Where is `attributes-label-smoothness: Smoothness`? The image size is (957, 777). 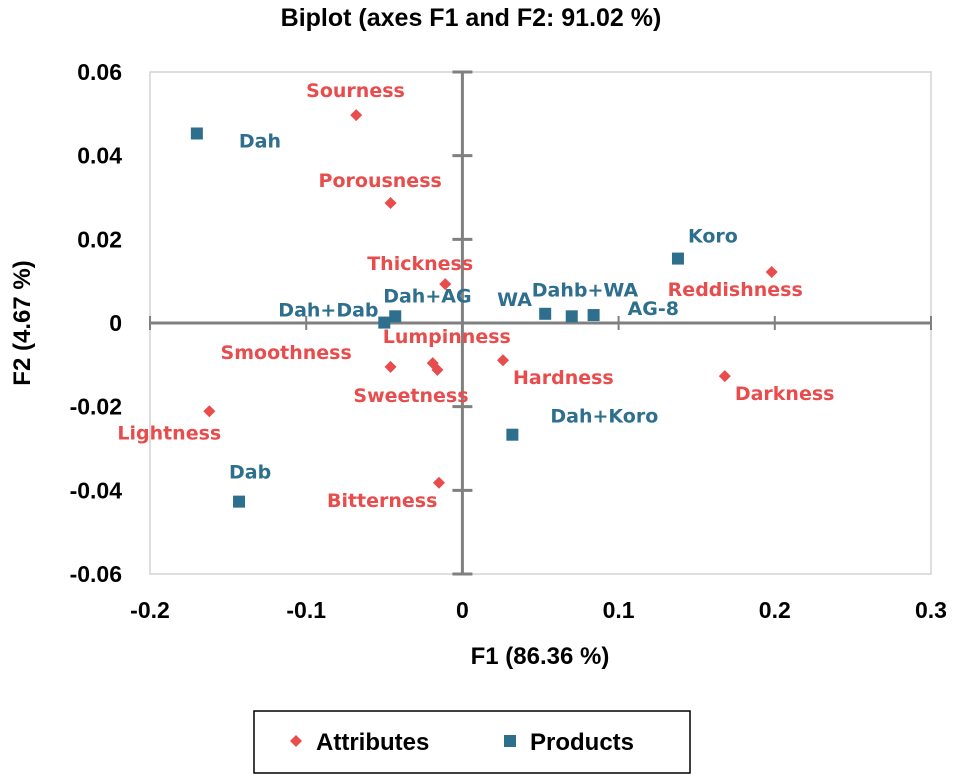
attributes-label-smoothness: Smoothness is located at coordinates (286, 353).